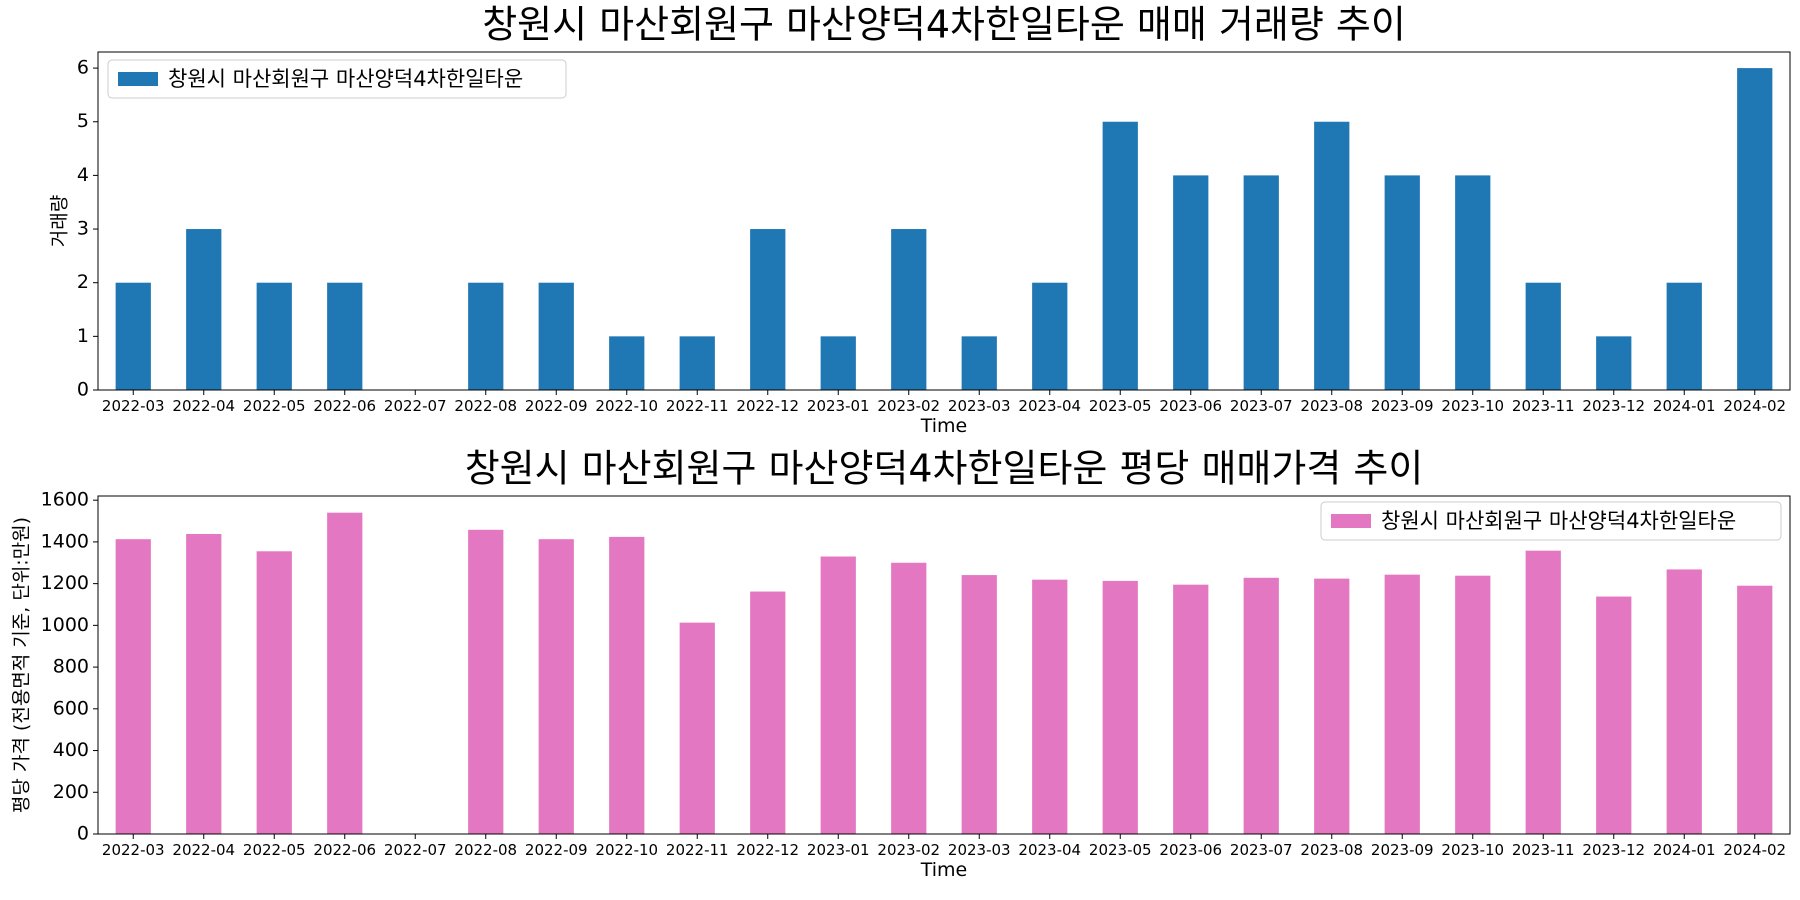 Image resolution: width=1800 pixels, height=900 pixels. What do you see at coordinates (71, 750) in the screenshot?
I see `y-tick-label: 400` at bounding box center [71, 750].